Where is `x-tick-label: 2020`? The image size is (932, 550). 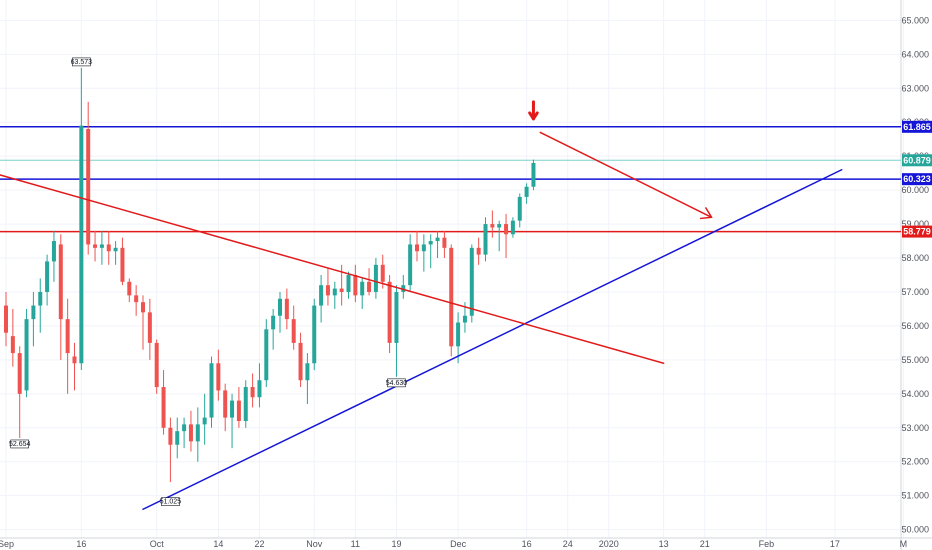
x-tick-label: 2020 is located at coordinates (609, 544).